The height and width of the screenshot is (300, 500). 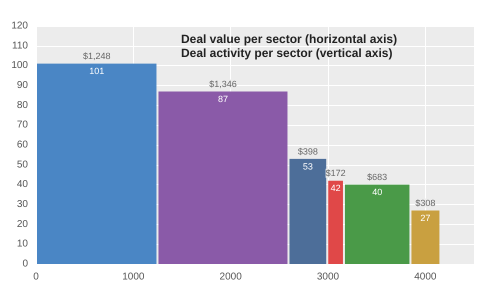 I want to click on annotation: $398, so click(x=308, y=151).